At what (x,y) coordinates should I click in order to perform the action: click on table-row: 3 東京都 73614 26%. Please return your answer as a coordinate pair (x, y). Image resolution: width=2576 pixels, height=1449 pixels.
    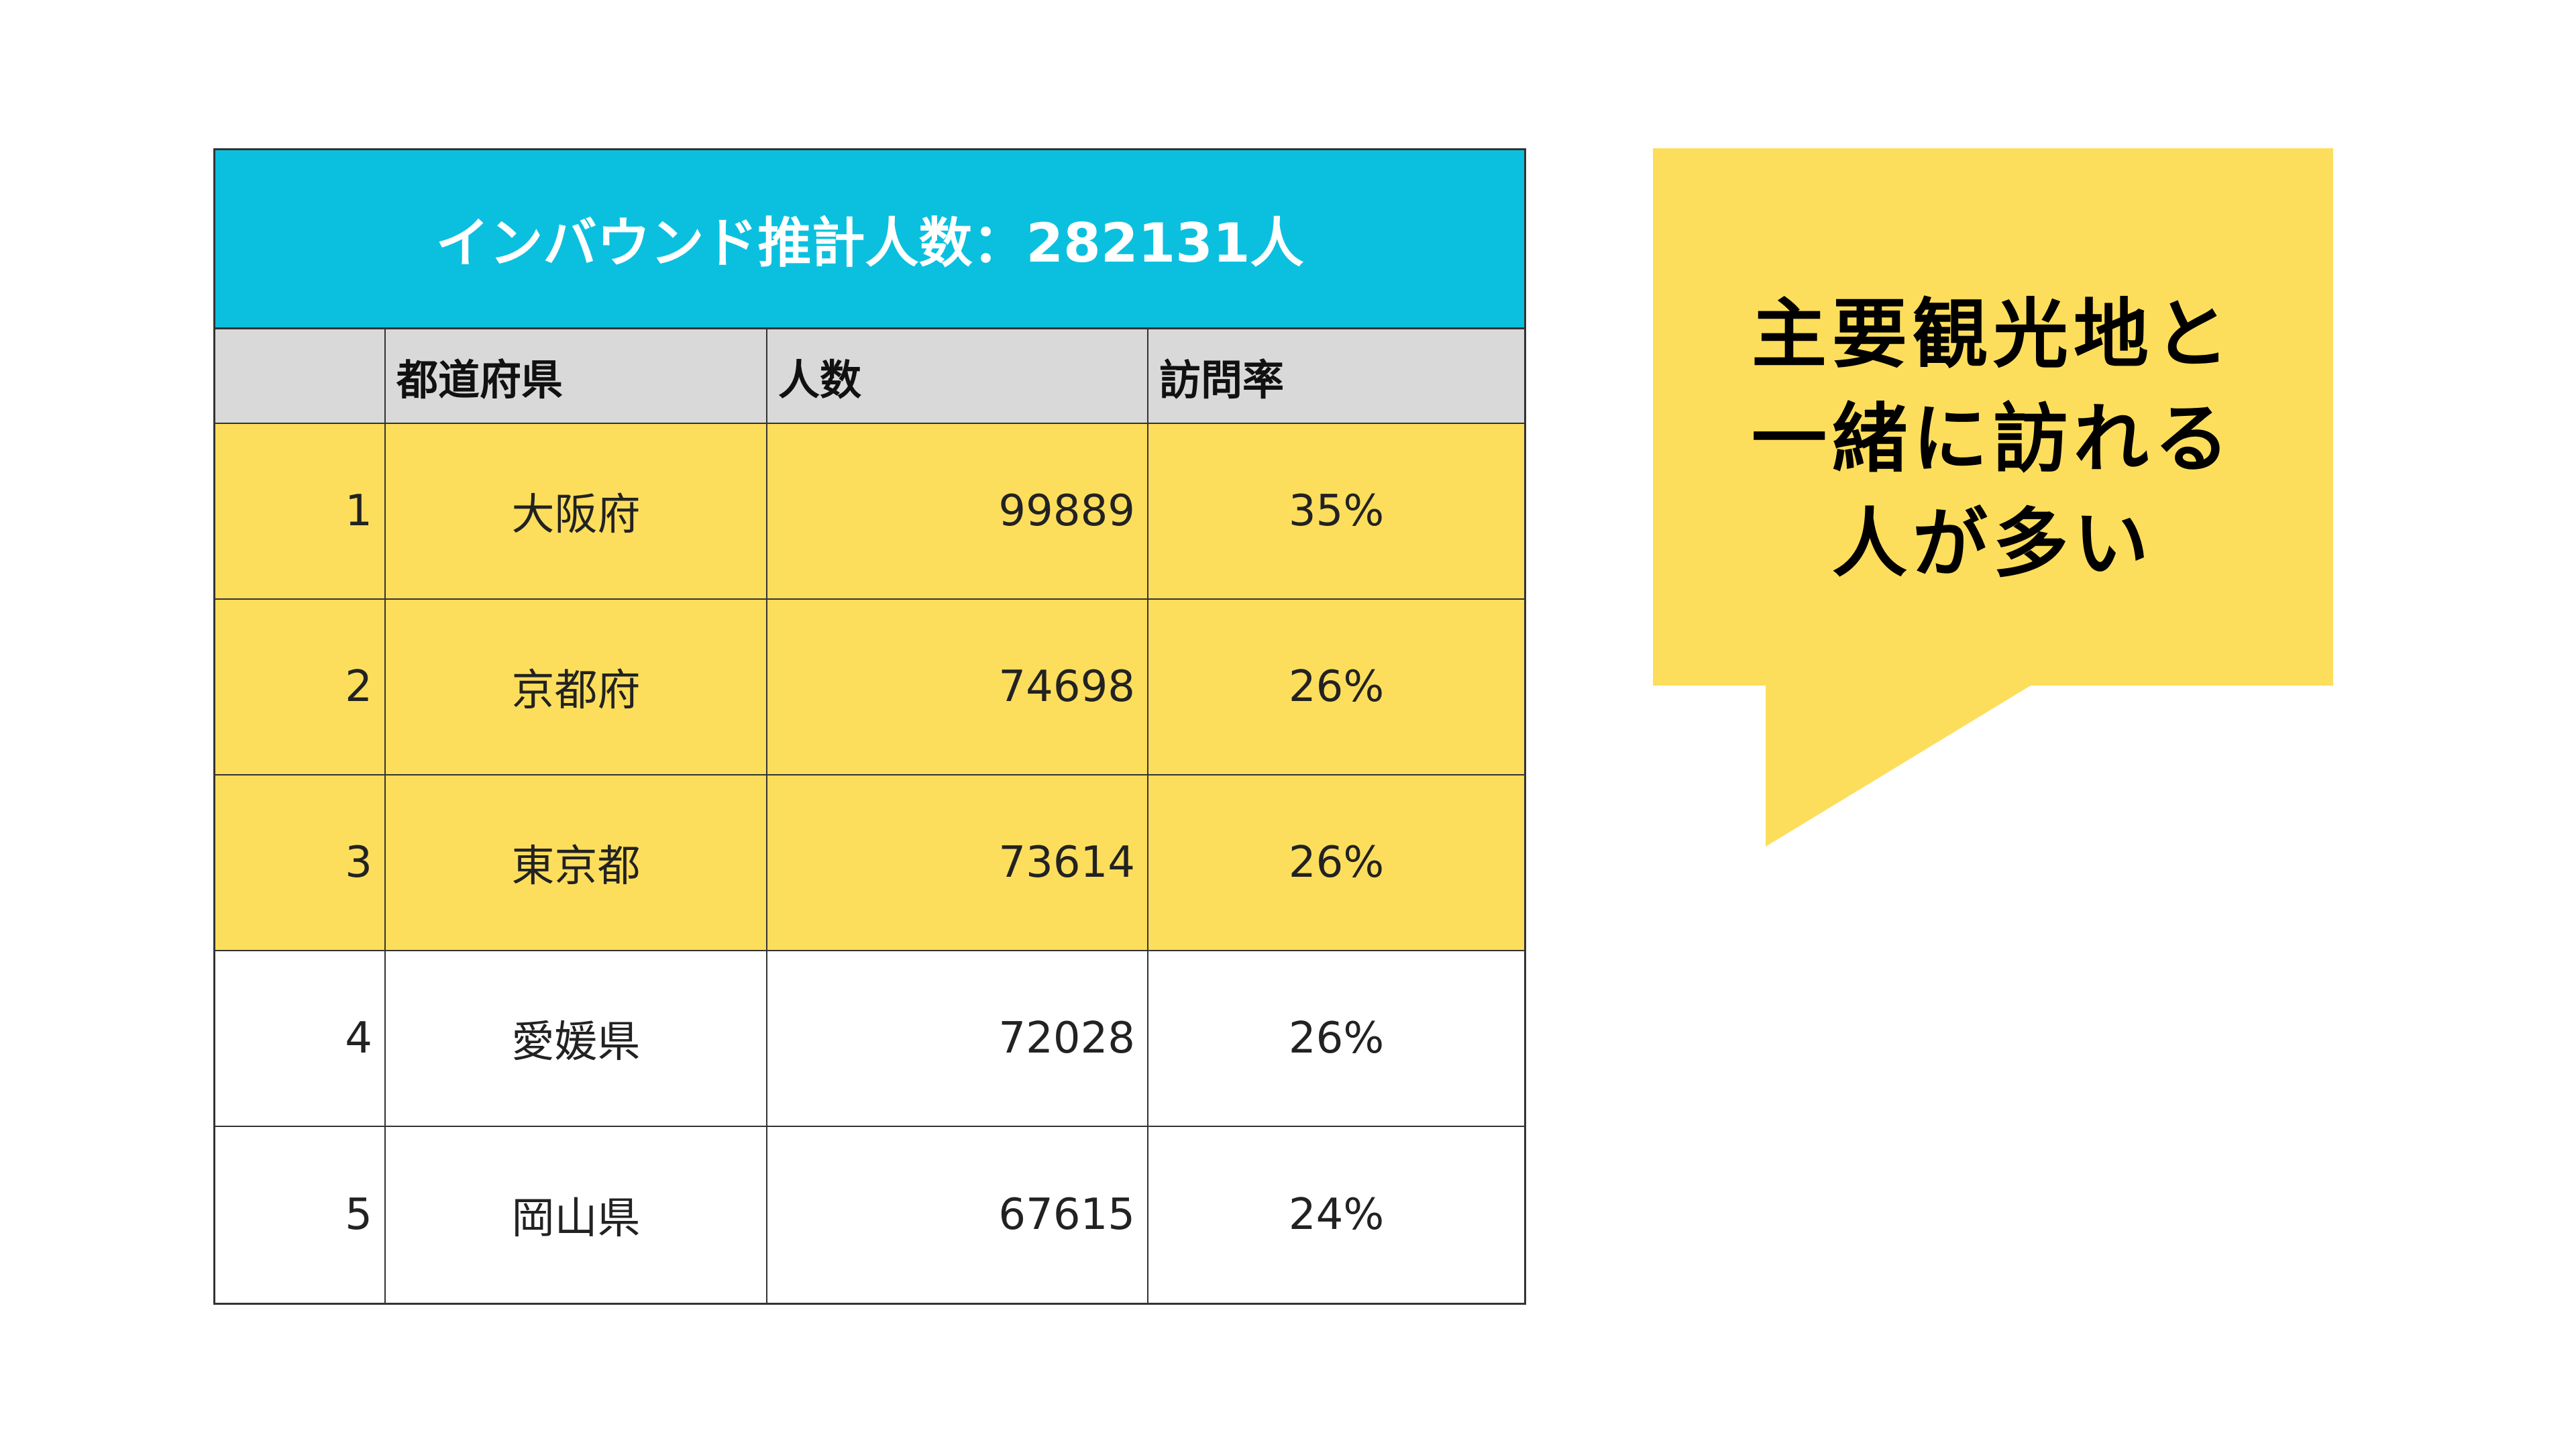
    Looking at the image, I should click on (869, 863).